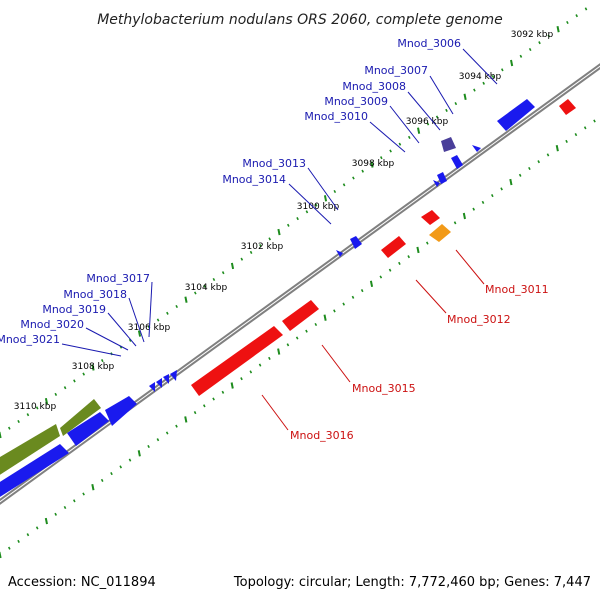  I want to click on label-mnod-3008: Mnod_3008, so click(374, 86).